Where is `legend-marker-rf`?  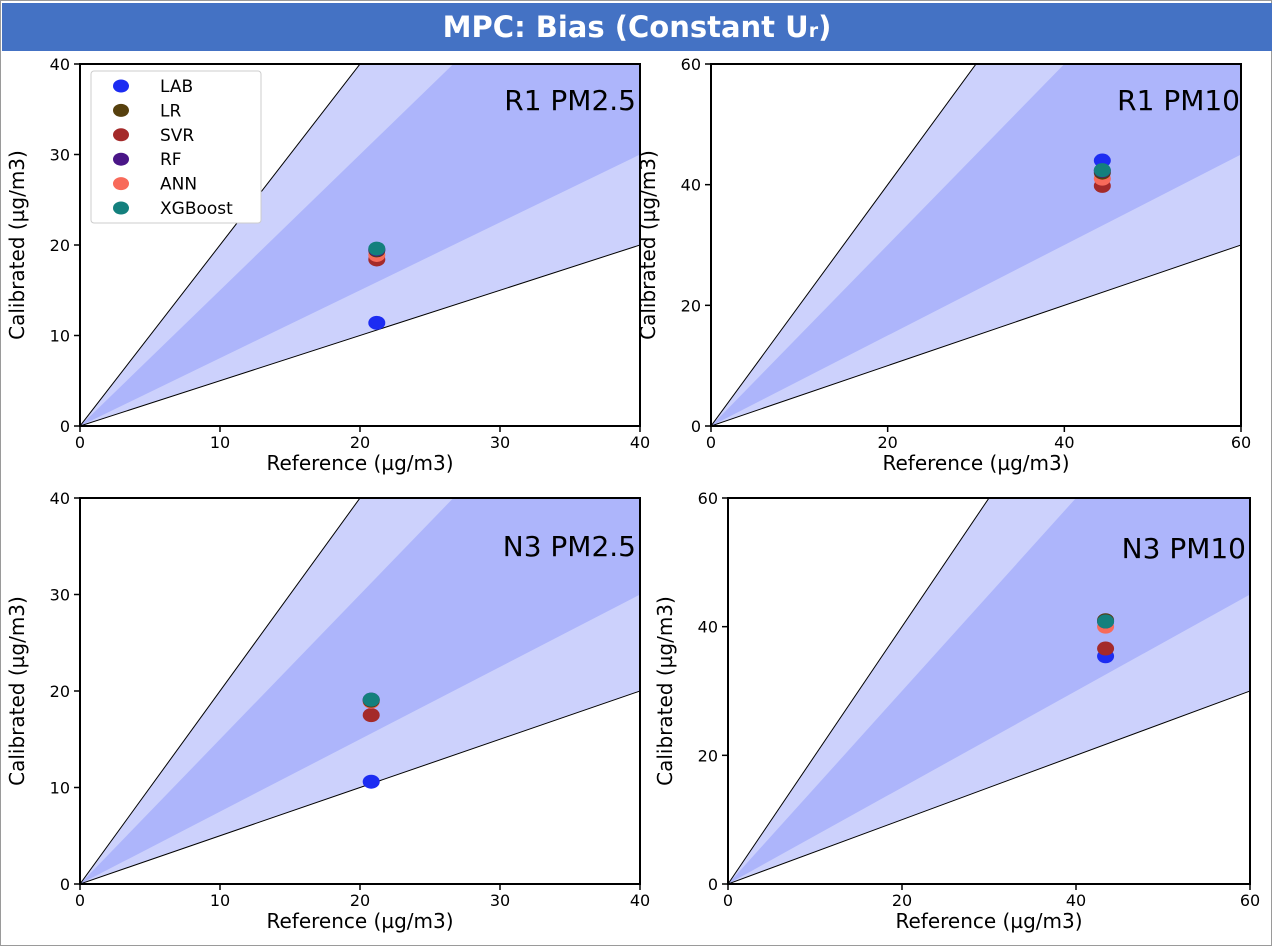 legend-marker-rf is located at coordinates (121, 159).